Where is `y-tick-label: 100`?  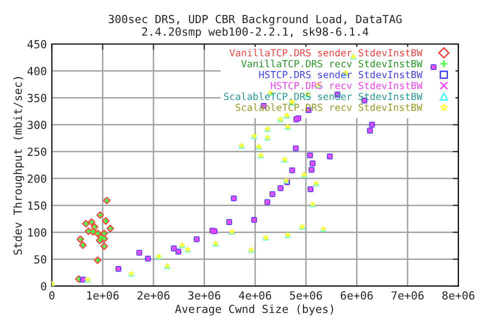
y-tick-label: 100 is located at coordinates (37, 232).